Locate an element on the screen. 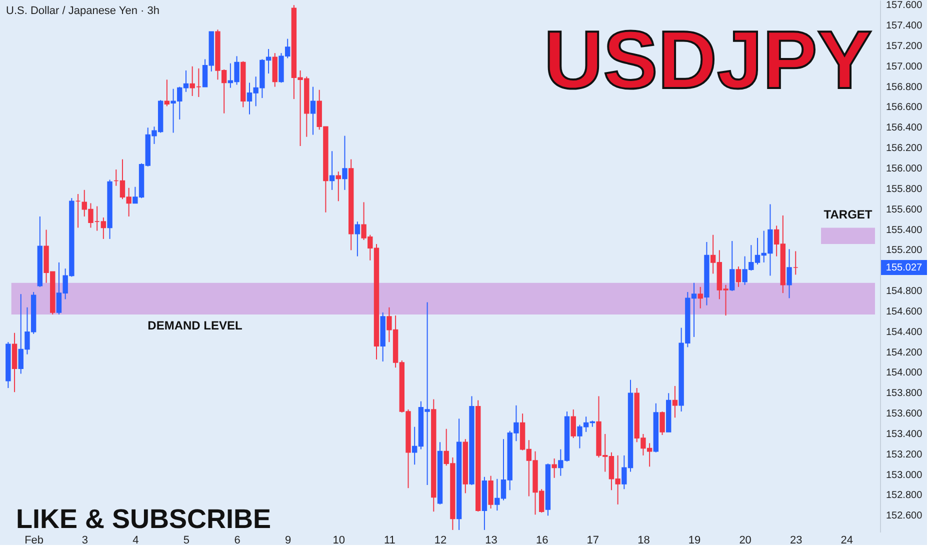 The image size is (932, 550). x-tick-label: 13 is located at coordinates (491, 540).